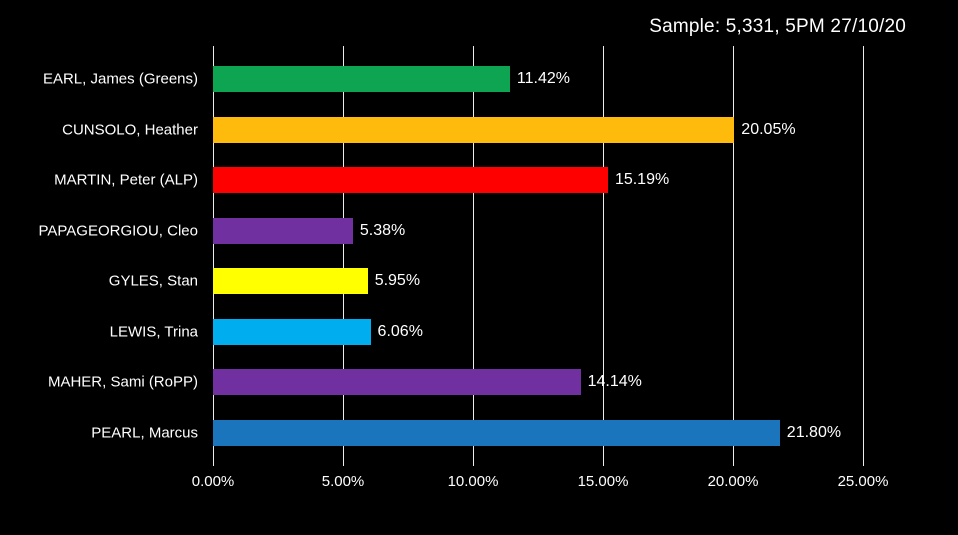 This screenshot has width=958, height=535. Describe the element at coordinates (814, 432) in the screenshot. I see `value-label: 21.80%` at that location.